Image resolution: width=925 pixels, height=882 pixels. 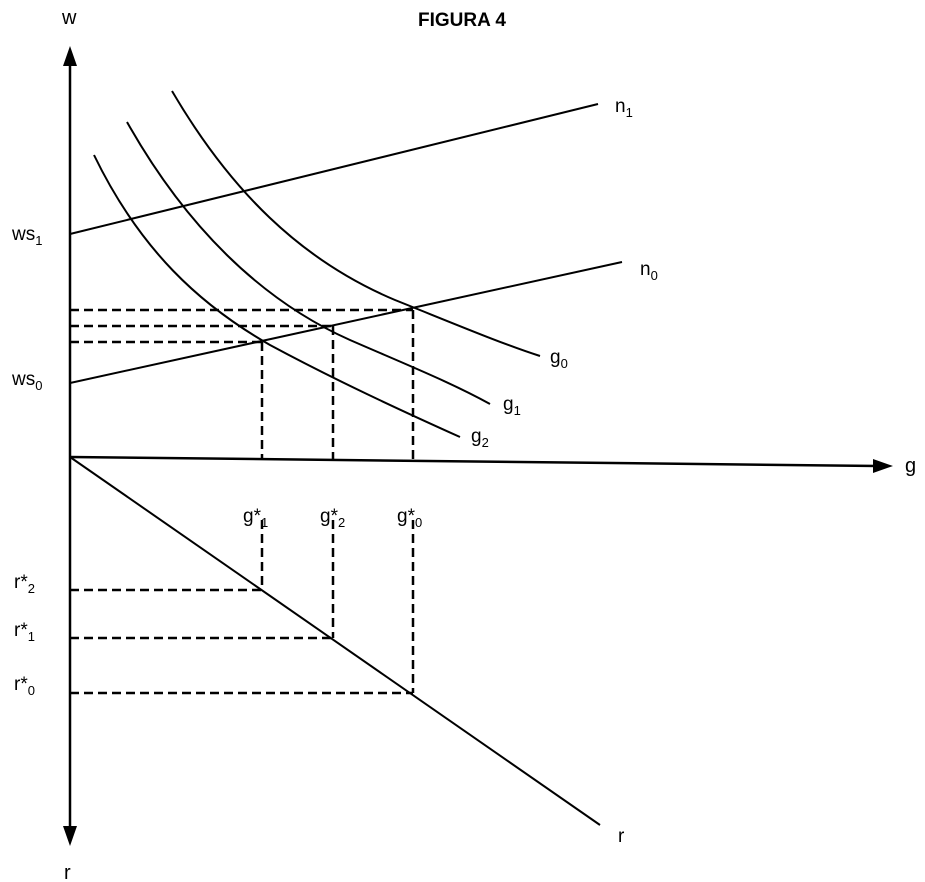 What do you see at coordinates (70, 56) in the screenshot?
I see `w-axis-arrow-icon` at bounding box center [70, 56].